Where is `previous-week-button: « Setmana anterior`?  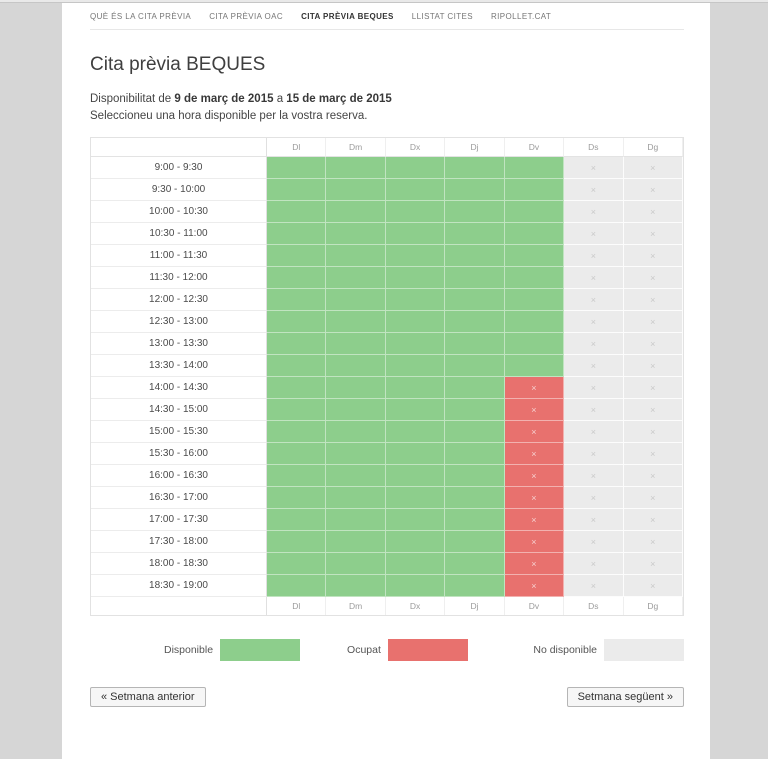
previous-week-button: « Setmana anterior is located at coordinates (148, 697).